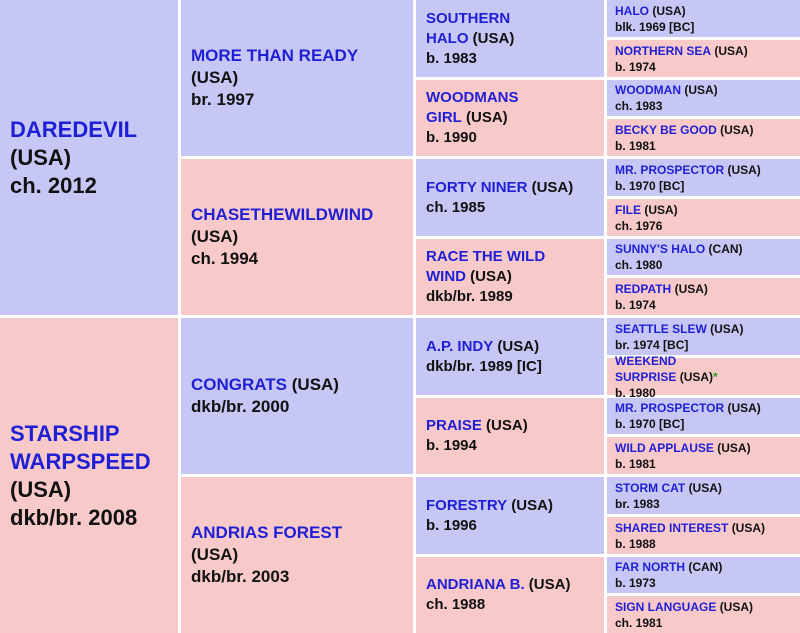  I want to click on horse-foaling-detail: dkb/br. 2000, so click(240, 406).